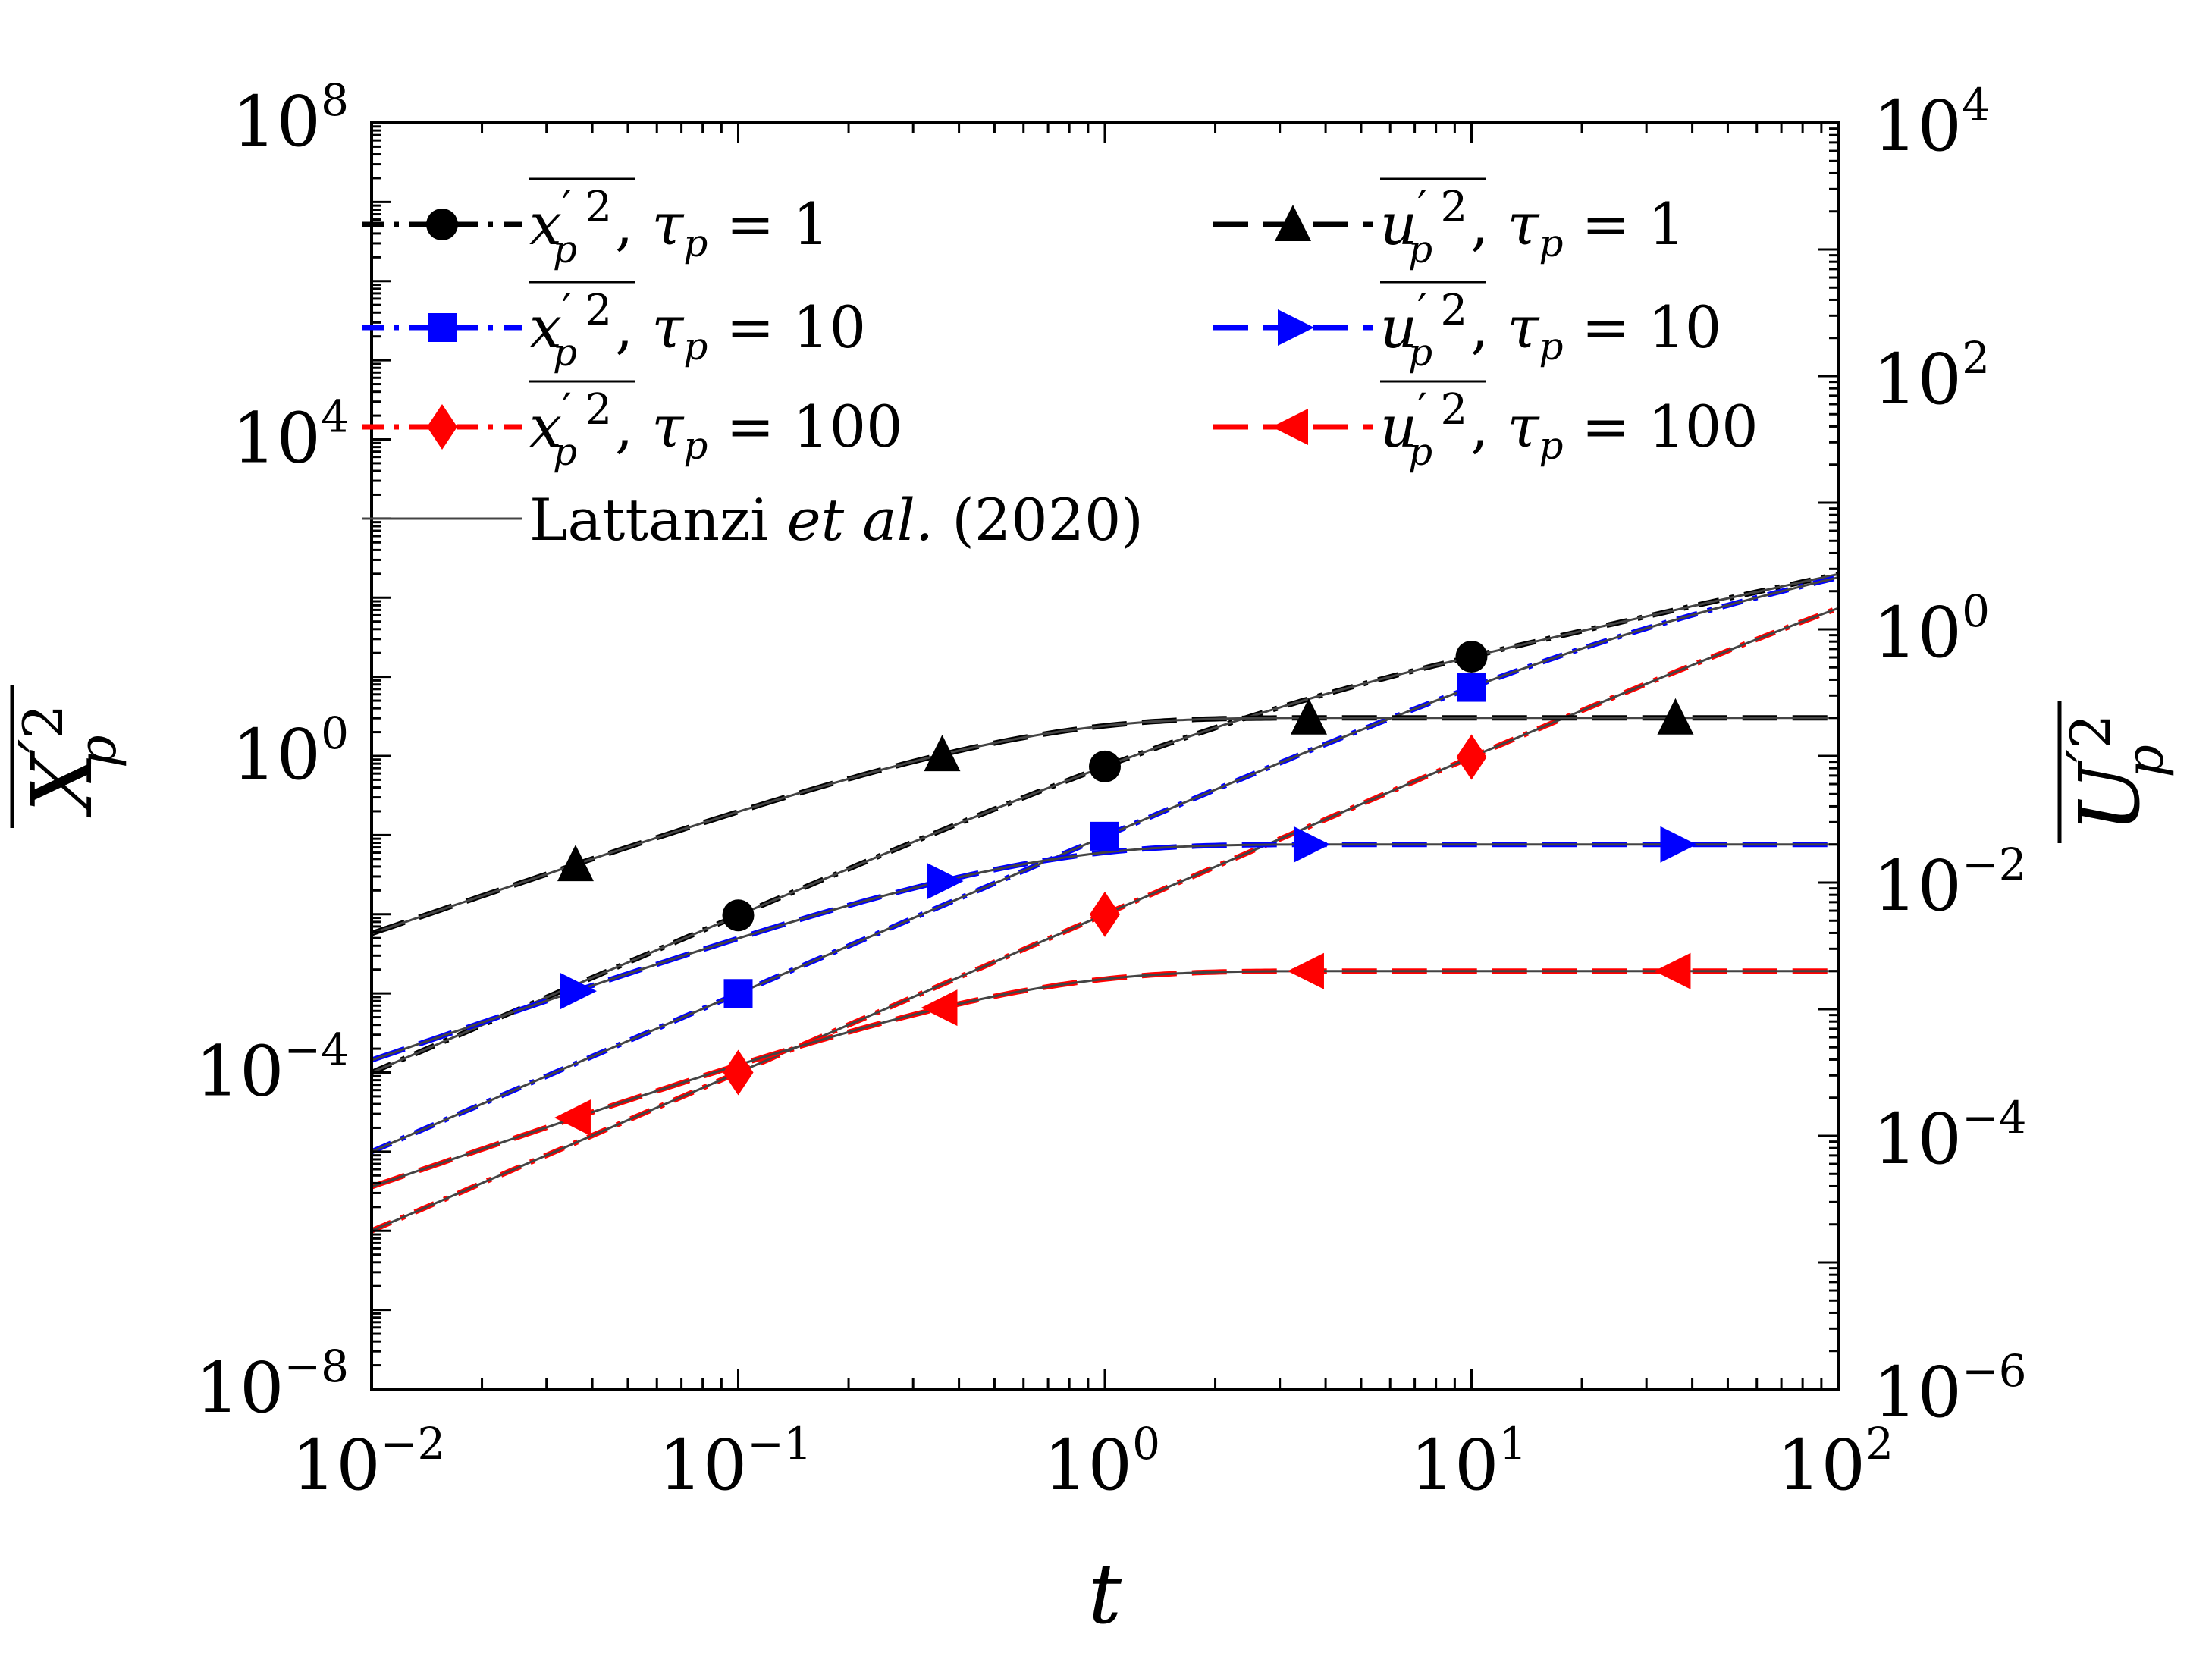  I want to click on y-left-tick-label-3: 10⁰, so click(290, 751).